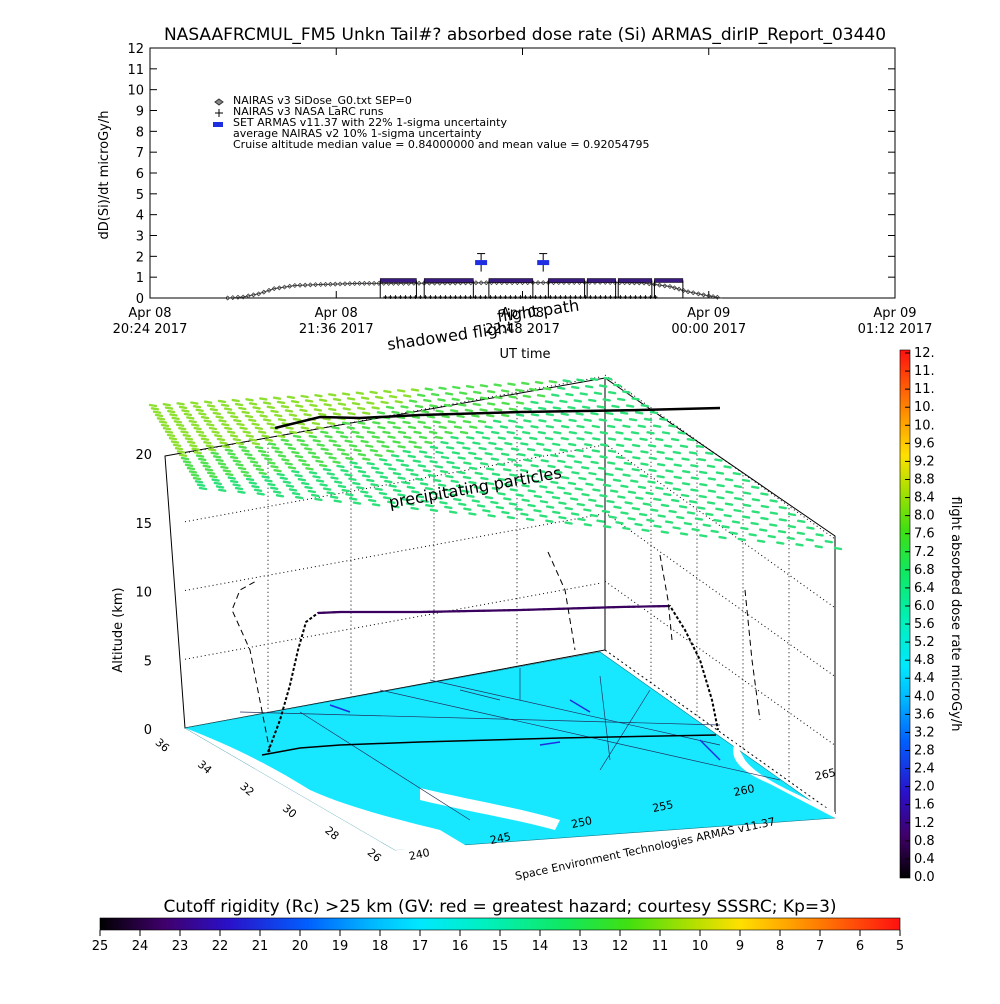 This screenshot has width=1000, height=1004. Describe the element at coordinates (924, 787) in the screenshot. I see `dose-rate-tick-label: 2.0` at that location.